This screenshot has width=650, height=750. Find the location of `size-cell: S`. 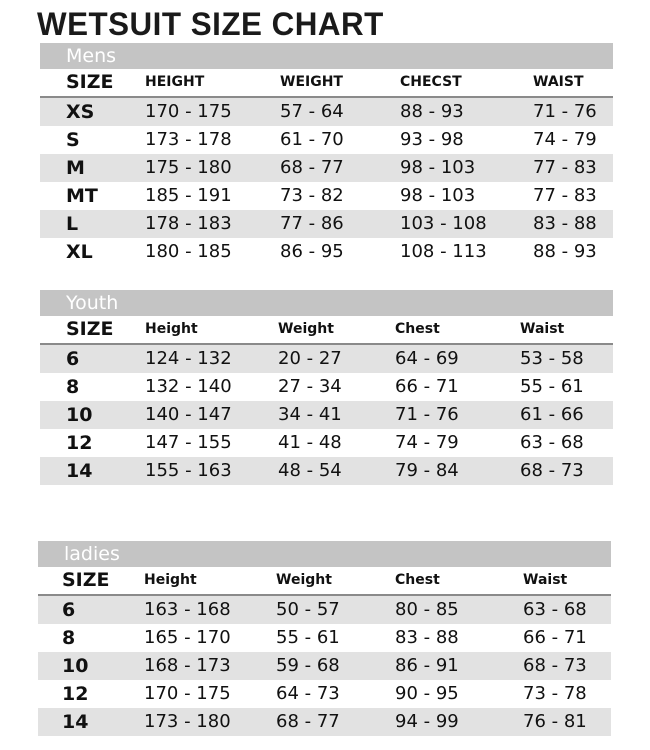

size-cell: S is located at coordinates (73, 140).